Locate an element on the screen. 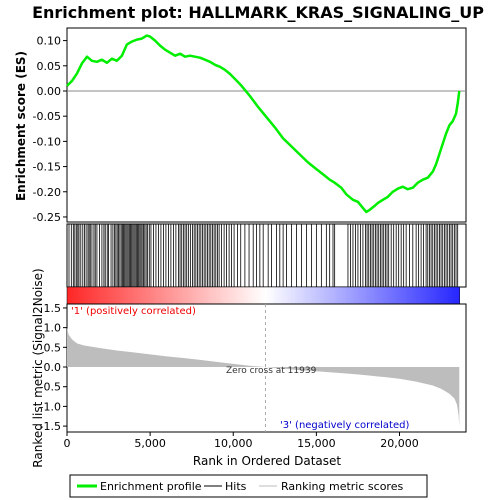  es-y-tick-label: 0.10 is located at coordinates (49, 41).